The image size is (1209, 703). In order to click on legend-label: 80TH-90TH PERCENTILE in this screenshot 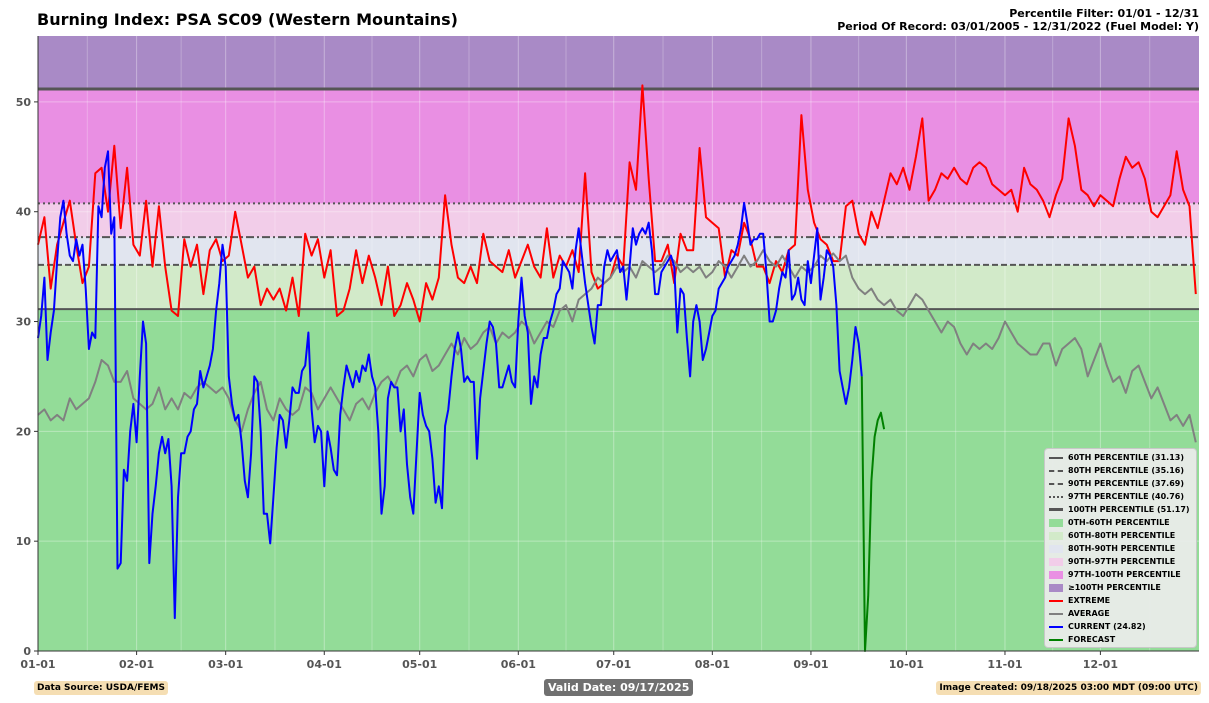, I will do `click(1122, 548)`.